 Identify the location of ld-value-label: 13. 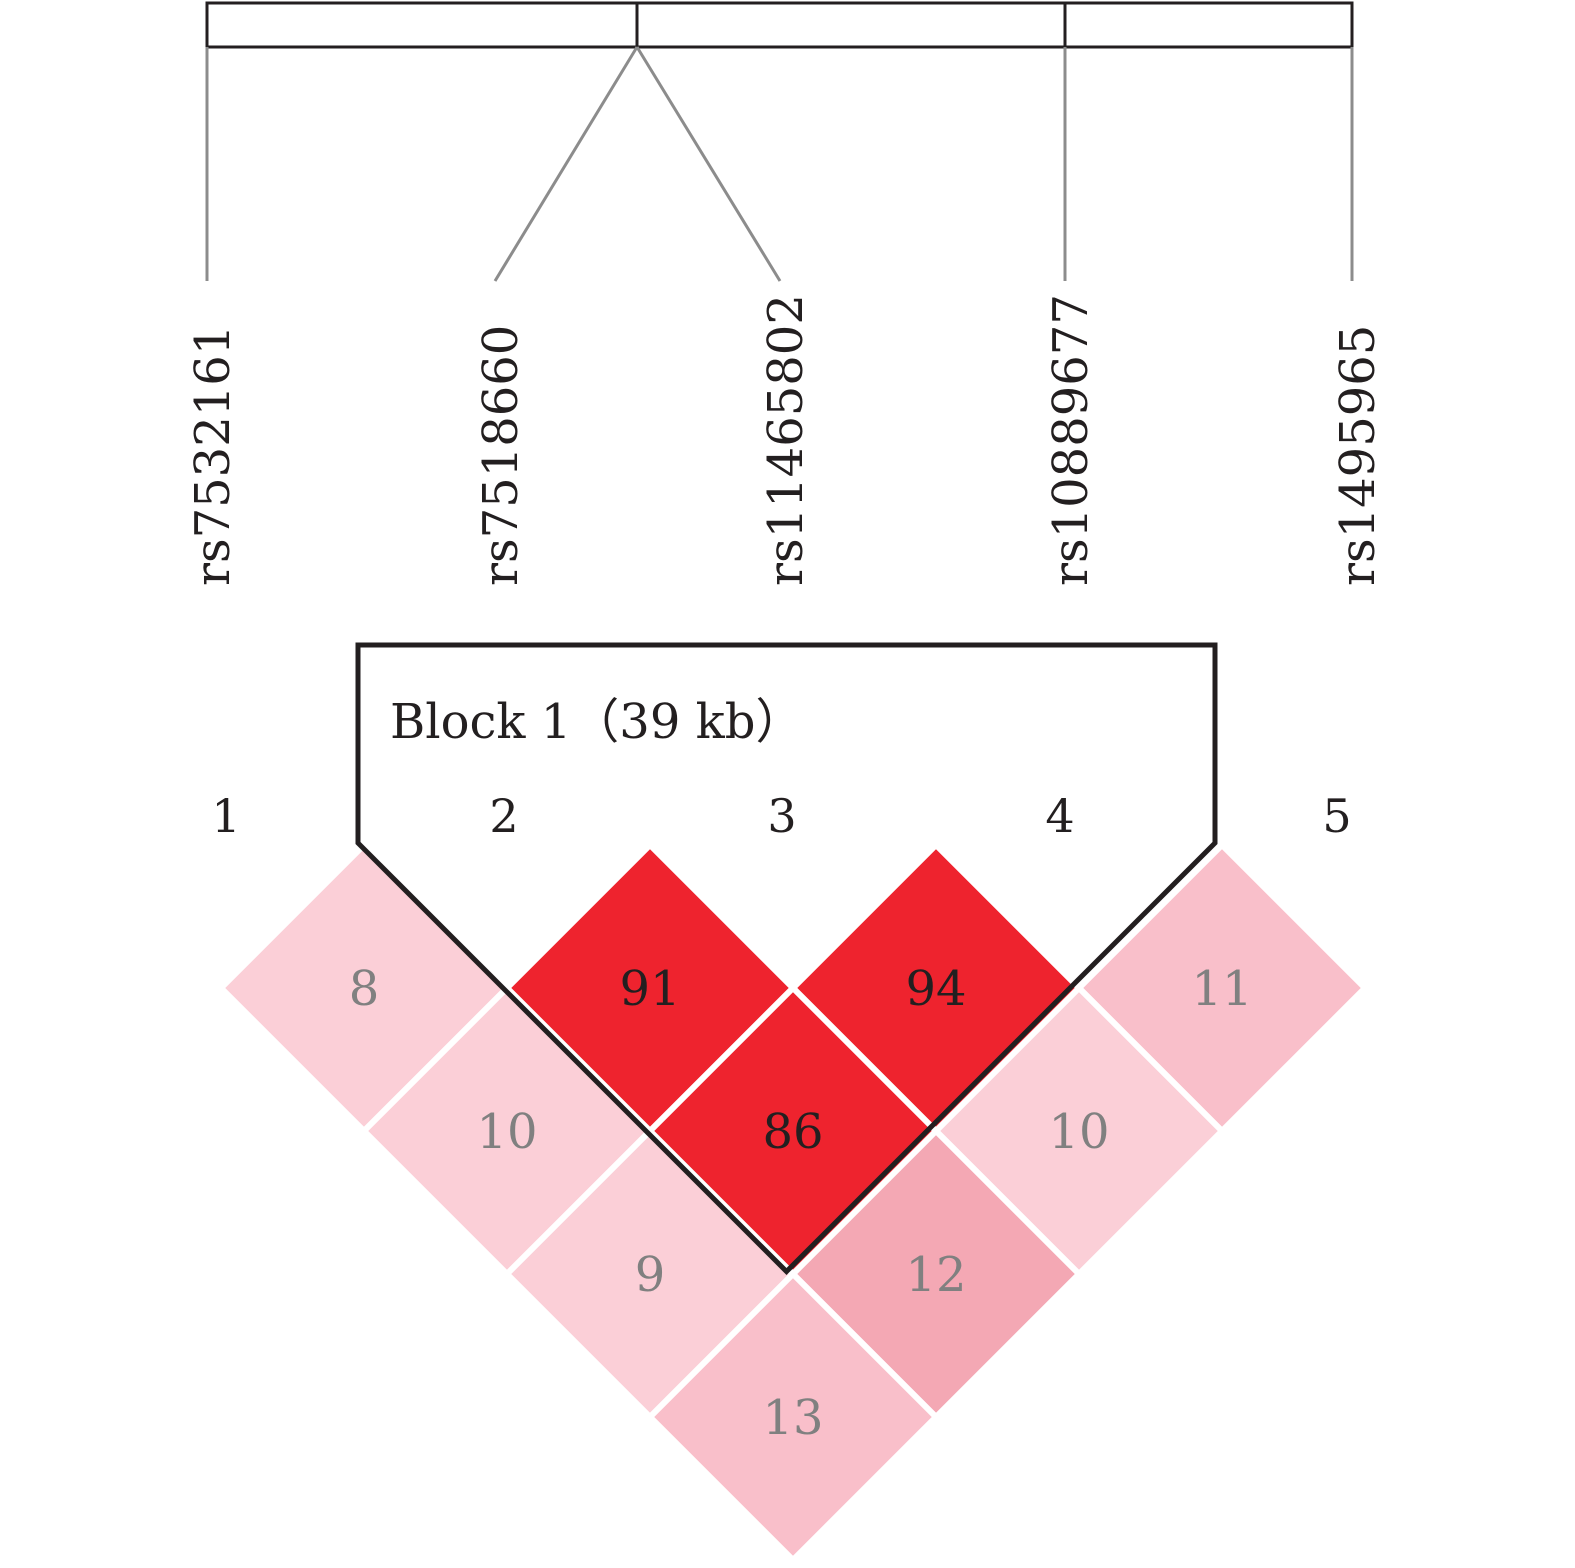
(792, 1418).